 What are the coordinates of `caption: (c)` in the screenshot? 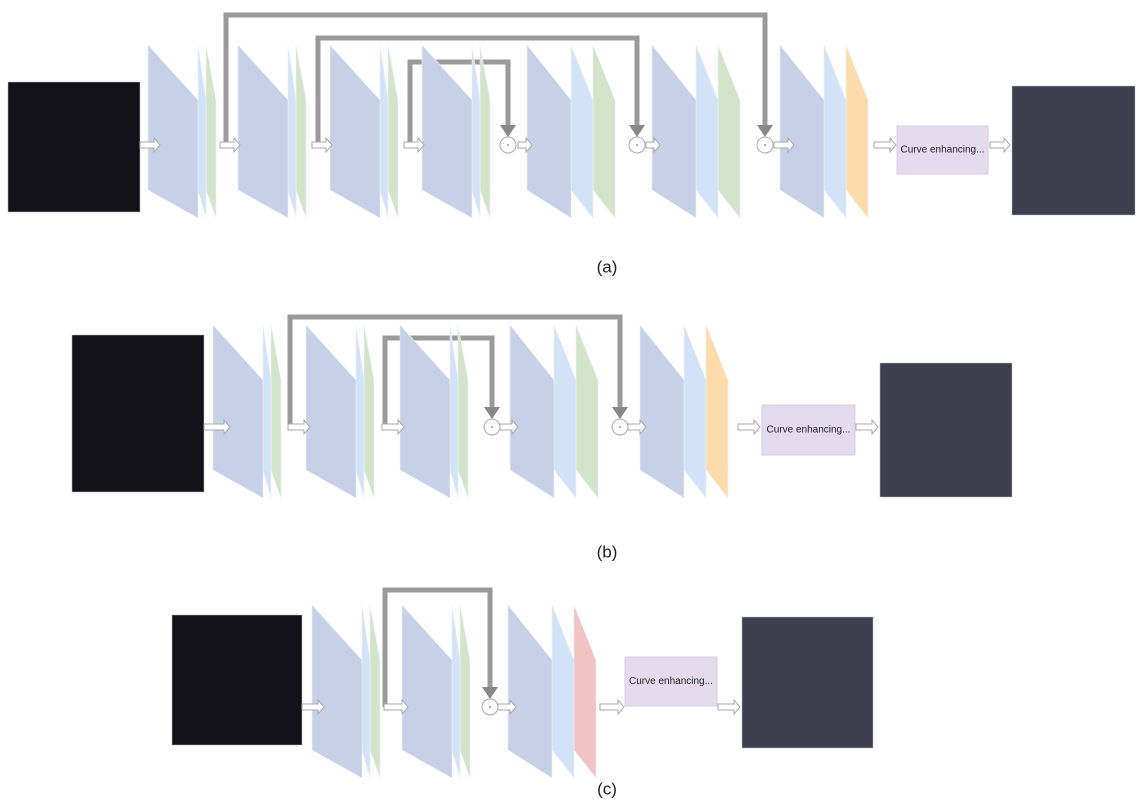 It's located at (607, 788).